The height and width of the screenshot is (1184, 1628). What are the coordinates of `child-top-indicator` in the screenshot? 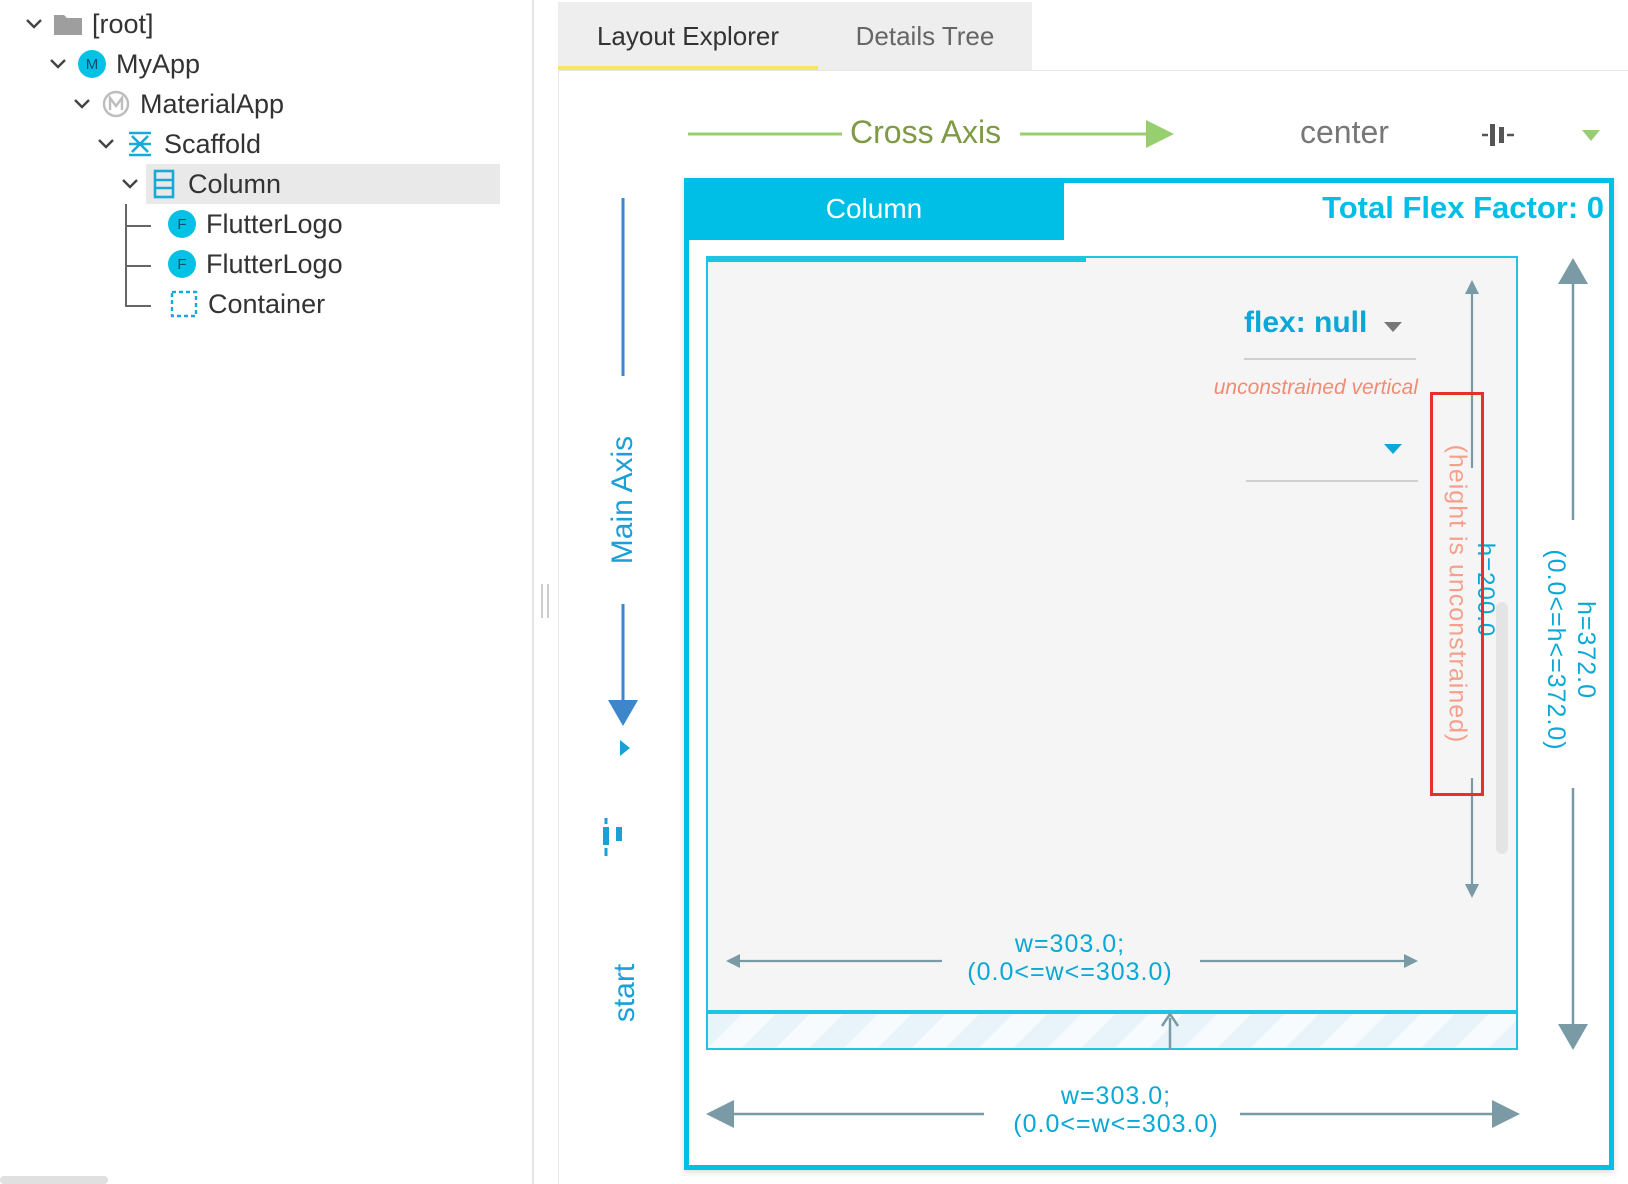 It's located at (897, 259).